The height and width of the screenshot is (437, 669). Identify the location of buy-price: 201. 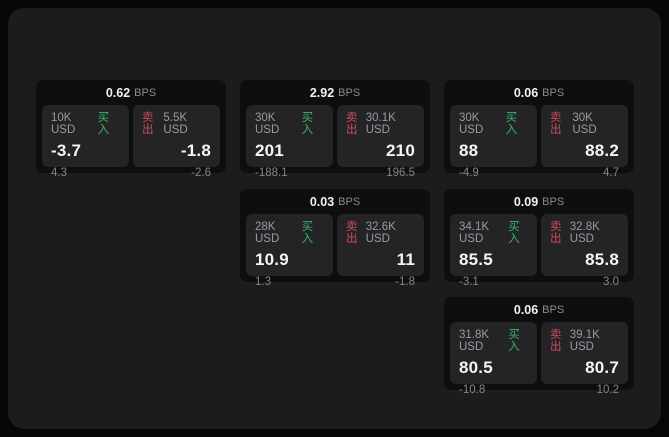
(269, 150).